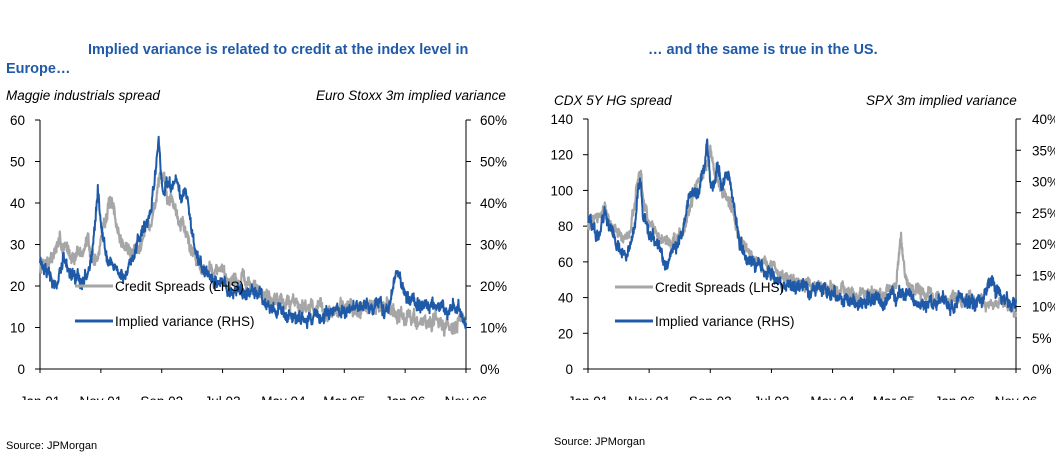 Image resolution: width=1055 pixels, height=461 pixels. I want to click on chart-title-line1: … and the same is true in the US., so click(763, 50).